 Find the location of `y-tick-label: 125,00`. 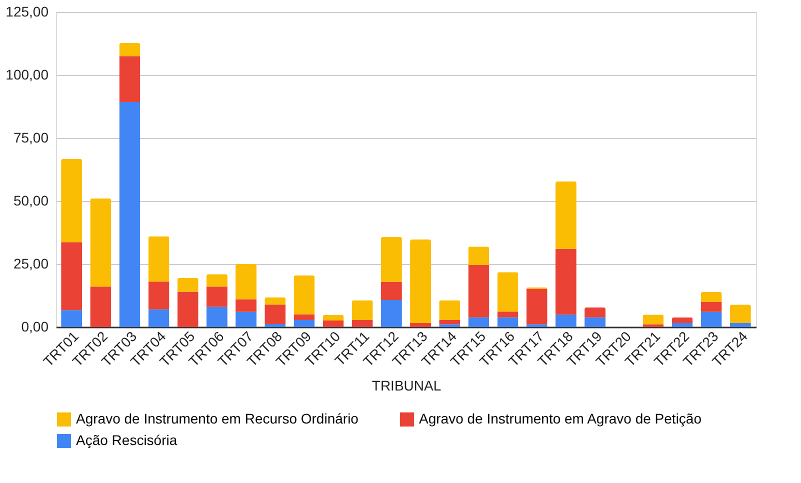

y-tick-label: 125,00 is located at coordinates (27, 12).